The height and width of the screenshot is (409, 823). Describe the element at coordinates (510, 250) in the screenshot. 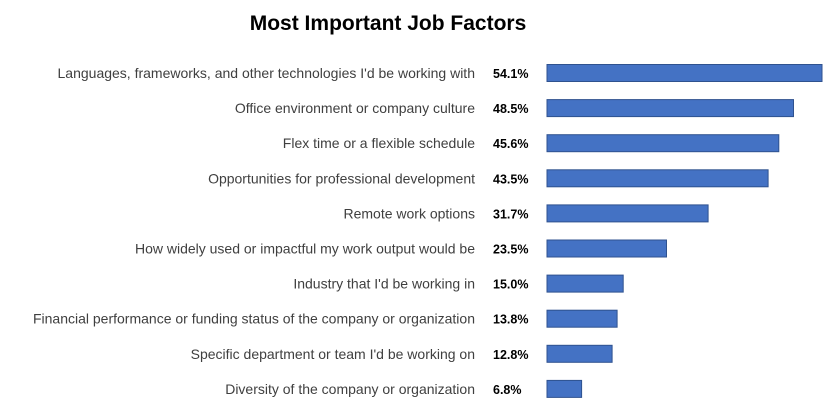

I see `data-label: 23.5%` at that location.